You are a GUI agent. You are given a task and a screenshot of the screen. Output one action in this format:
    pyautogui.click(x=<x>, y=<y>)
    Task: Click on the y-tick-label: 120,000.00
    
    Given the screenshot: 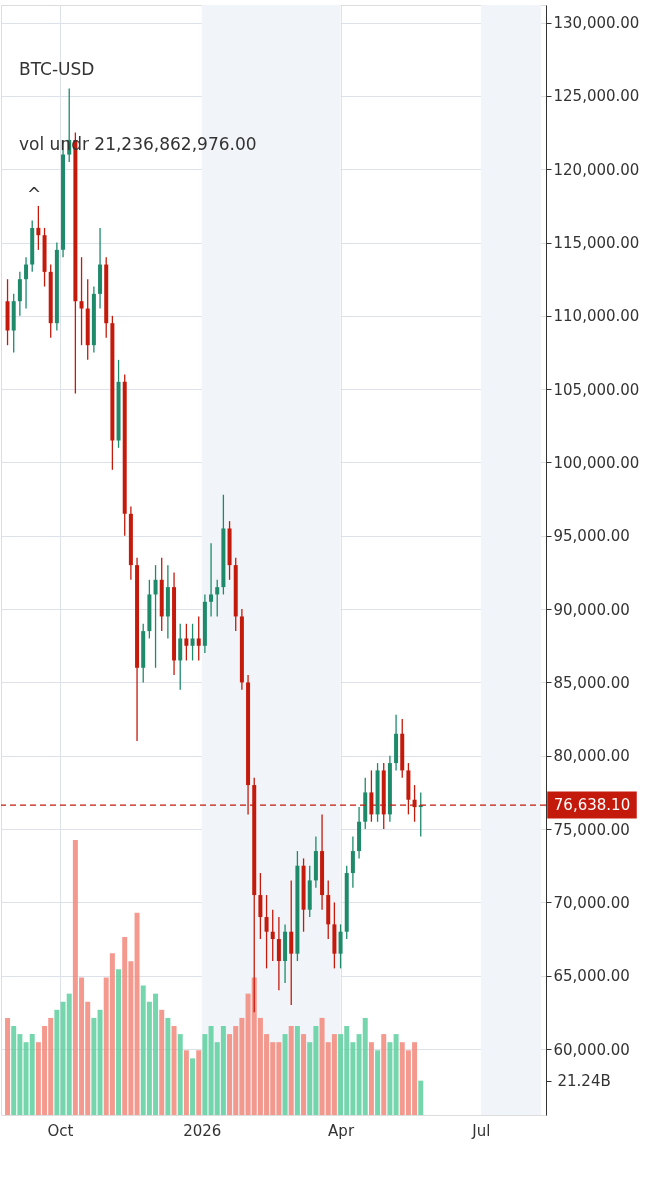 What is the action you would take?
    pyautogui.click(x=596, y=169)
    